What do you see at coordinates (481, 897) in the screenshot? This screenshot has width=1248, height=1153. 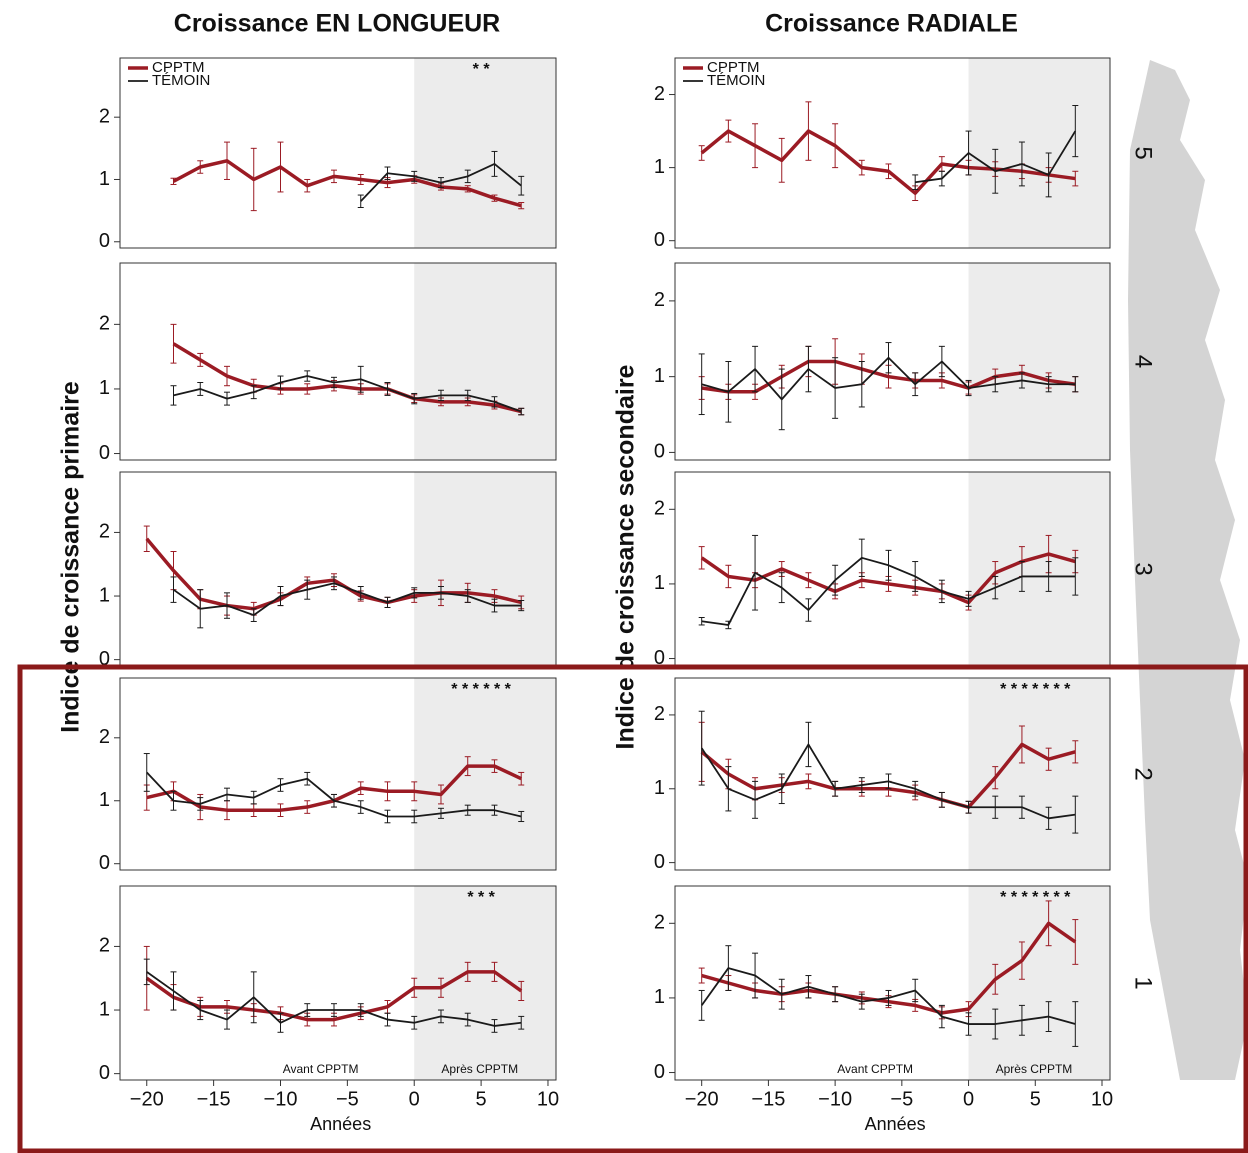 I see `significance-stars: * * *` at bounding box center [481, 897].